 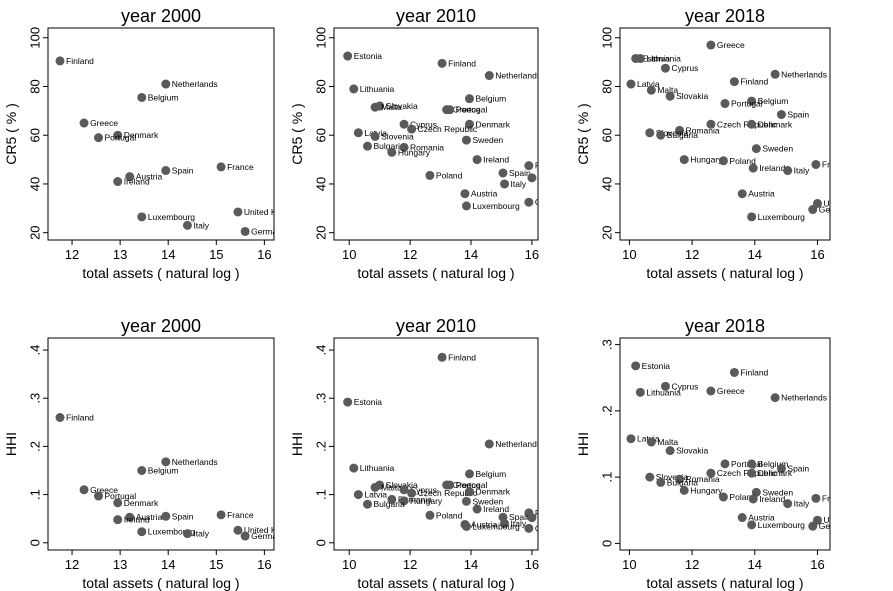 I want to click on y-tick-label: .2, so click(x=34, y=446).